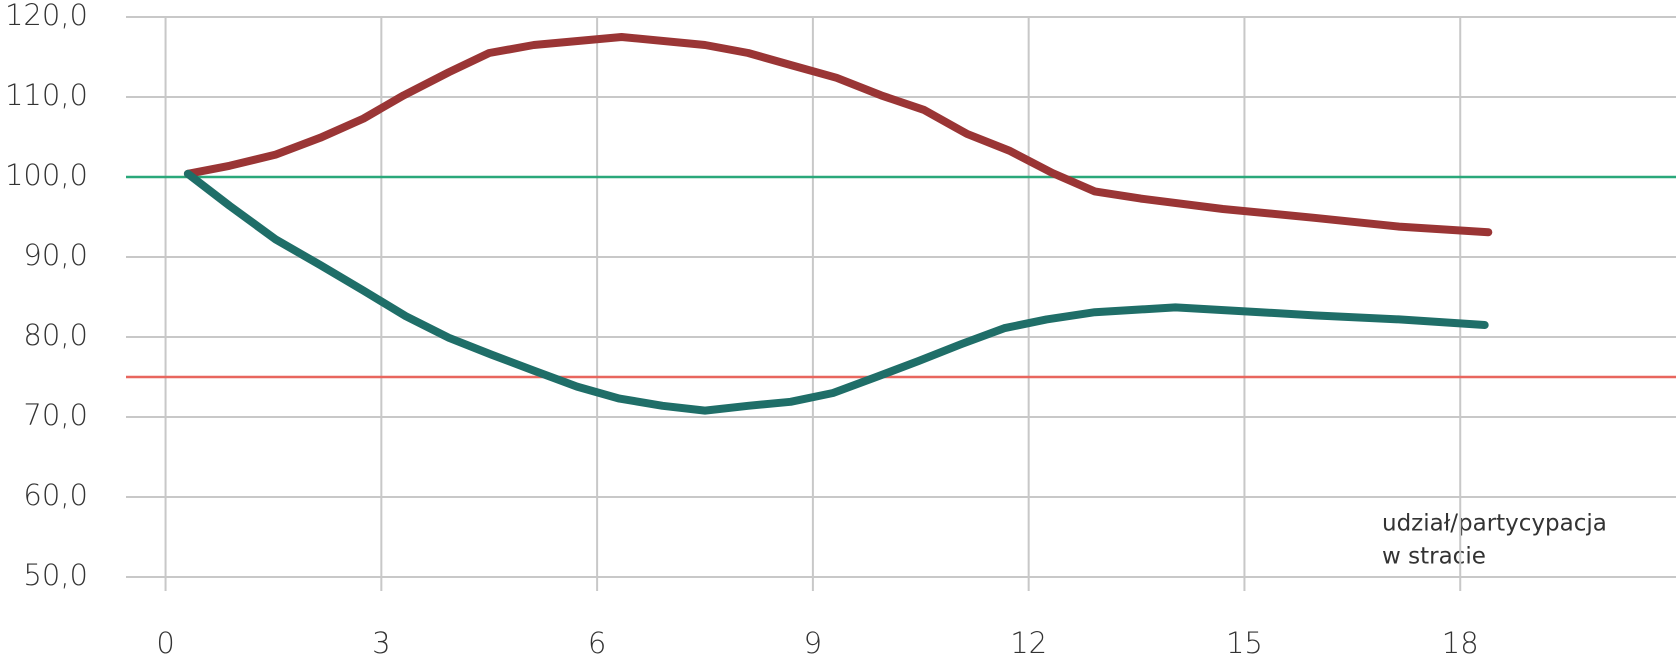  I want to click on x-tick-label: 3, so click(381, 642).